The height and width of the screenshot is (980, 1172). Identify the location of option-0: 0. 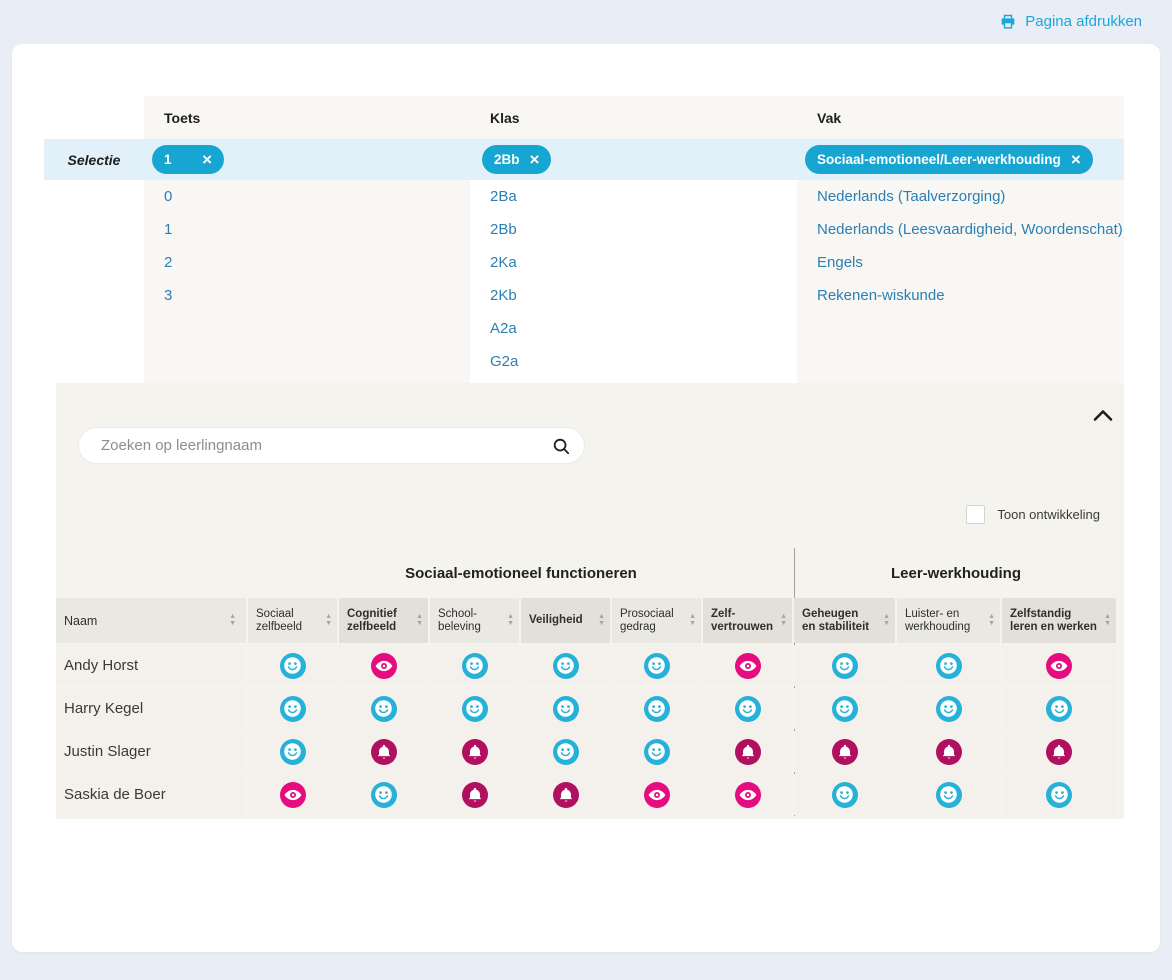
(168, 196).